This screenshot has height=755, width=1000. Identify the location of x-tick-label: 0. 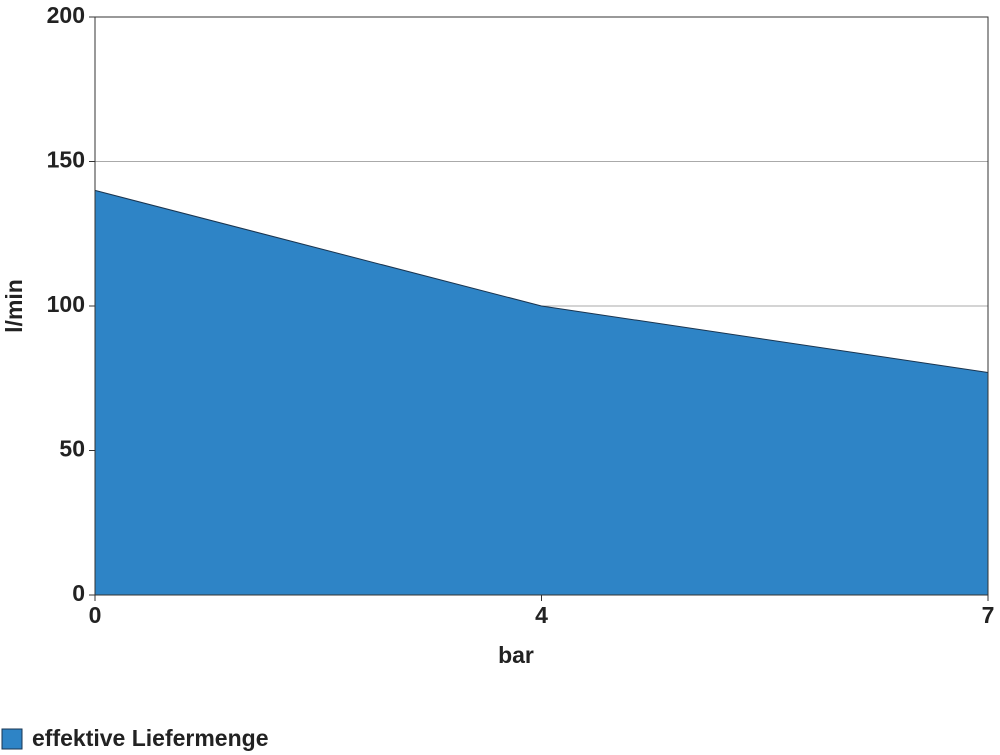
(95, 615).